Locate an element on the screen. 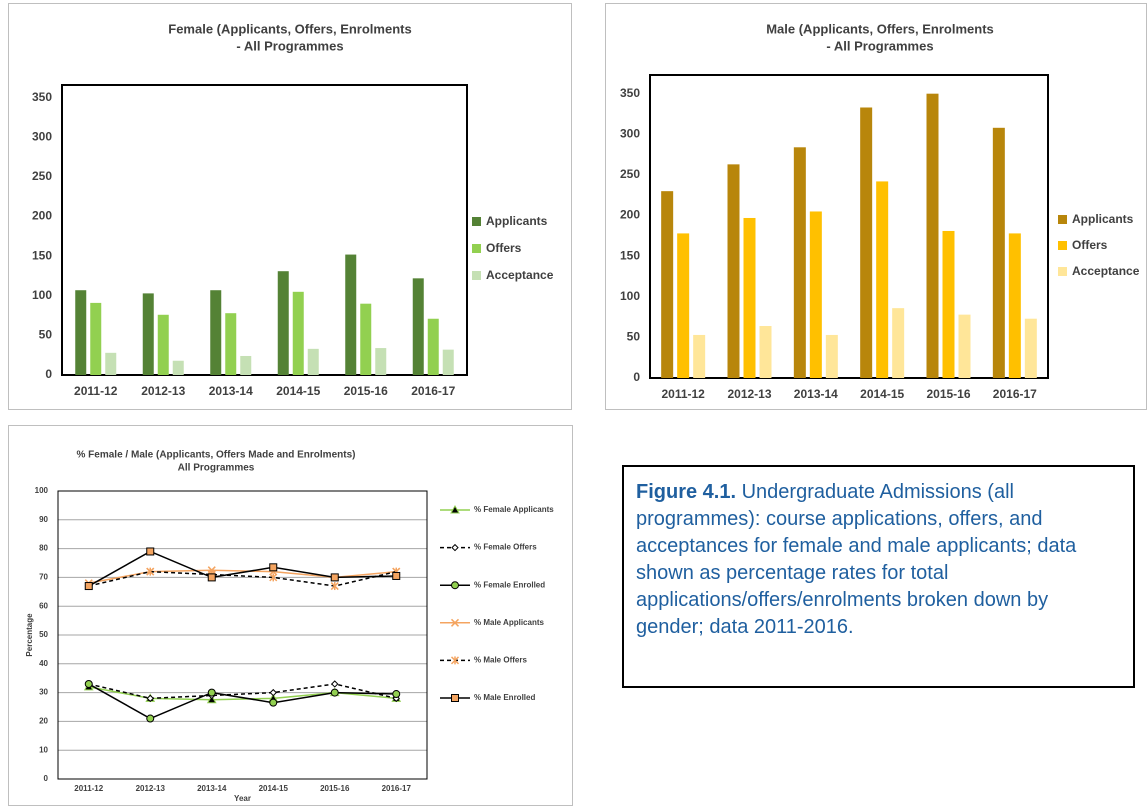 This screenshot has height=807, width=1148. caption-label: Figure 4.1. is located at coordinates (686, 492).